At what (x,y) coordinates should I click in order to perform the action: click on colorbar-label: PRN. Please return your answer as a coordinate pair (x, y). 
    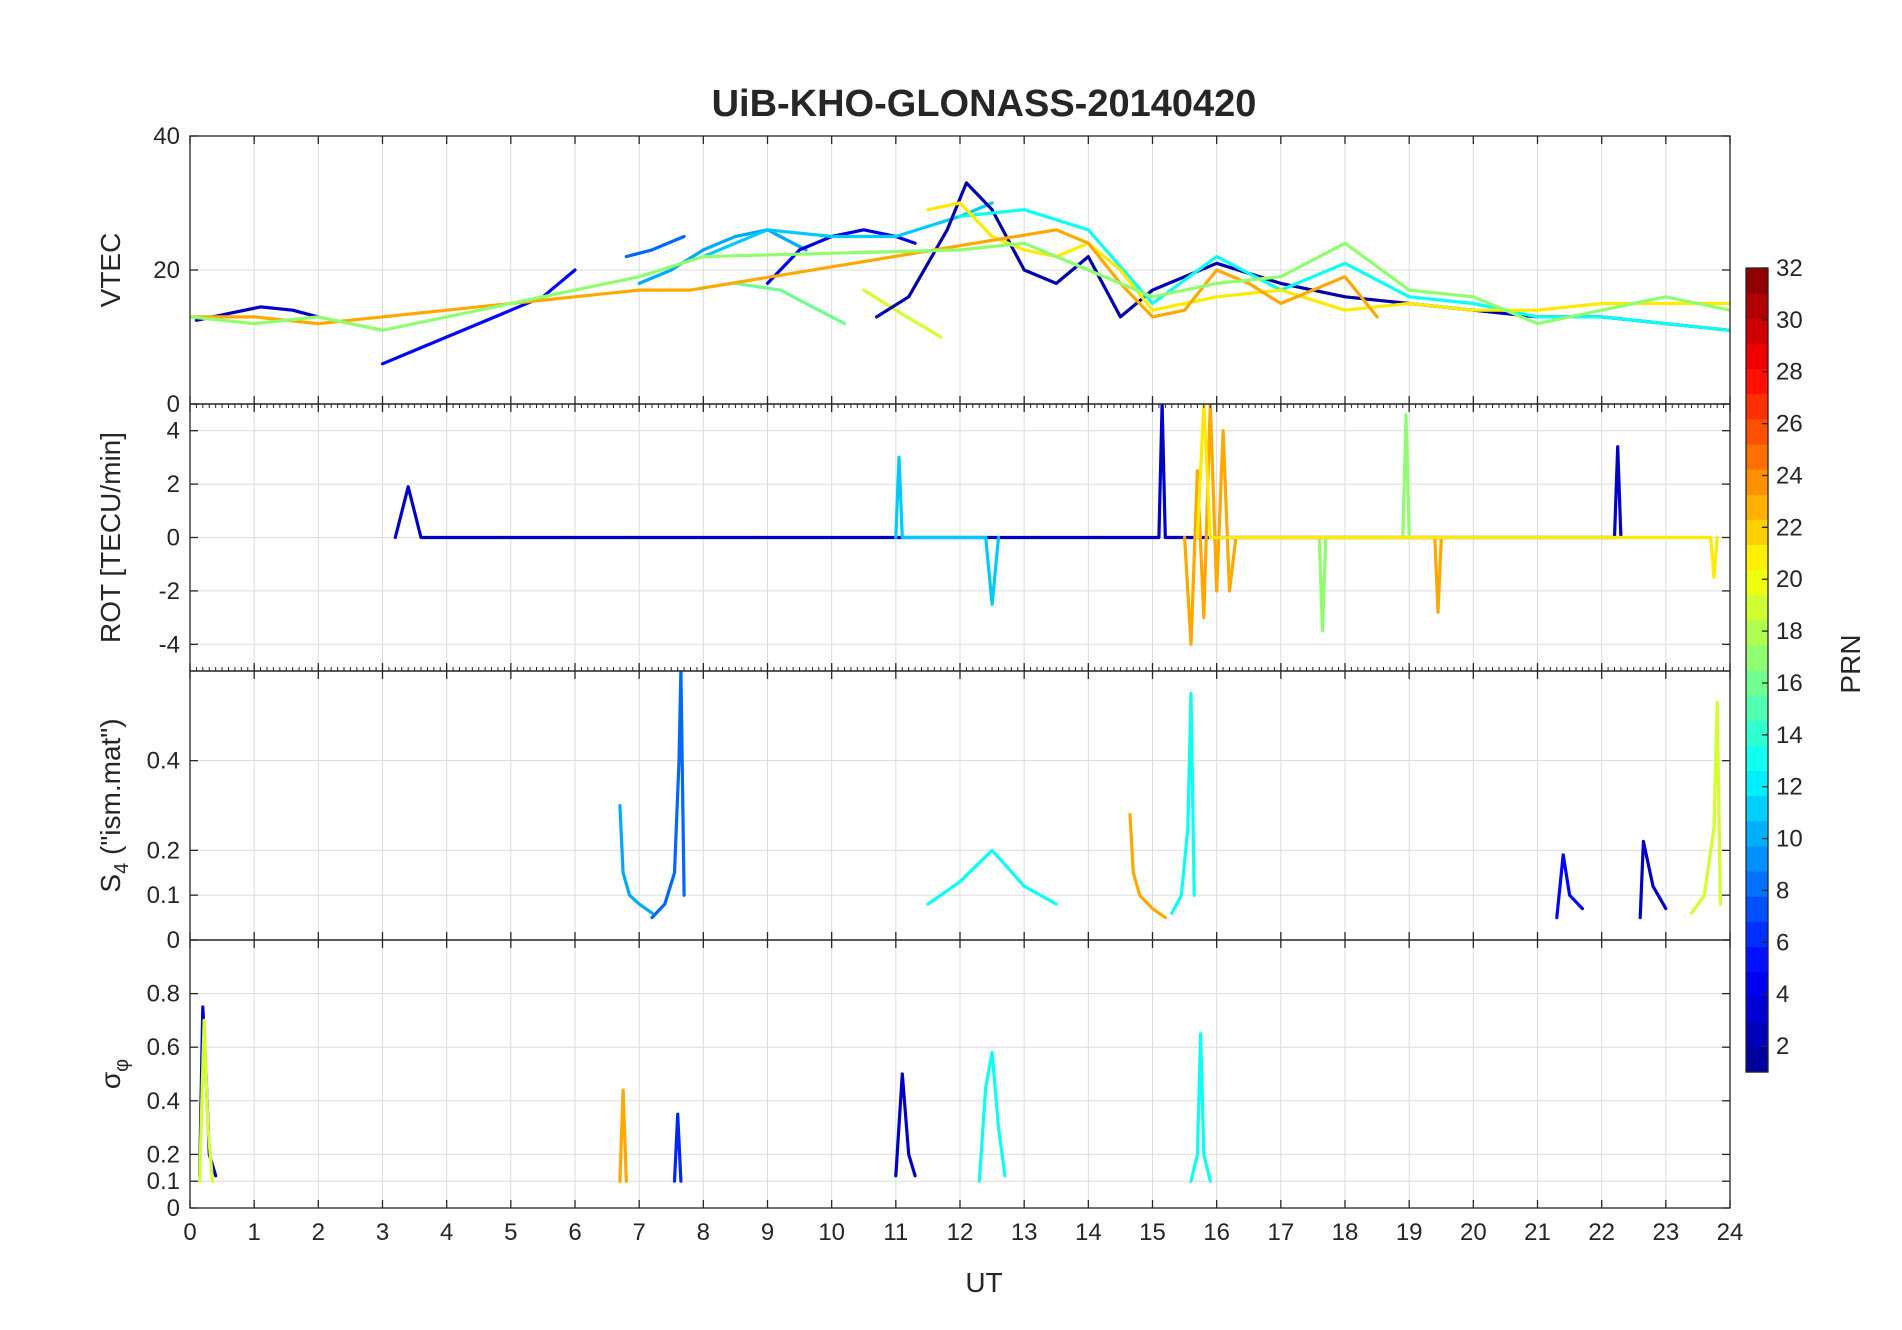
    Looking at the image, I should click on (1850, 663).